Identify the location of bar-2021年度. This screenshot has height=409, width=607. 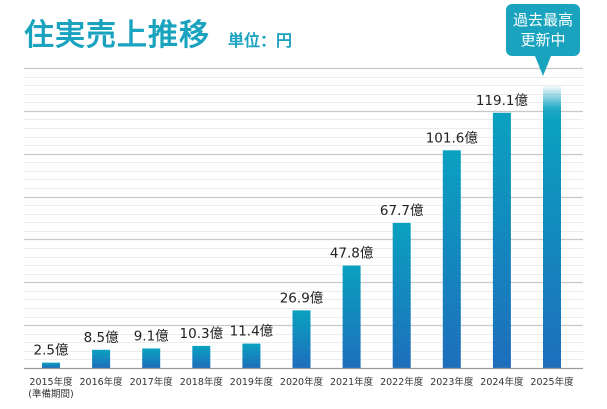
(351, 316).